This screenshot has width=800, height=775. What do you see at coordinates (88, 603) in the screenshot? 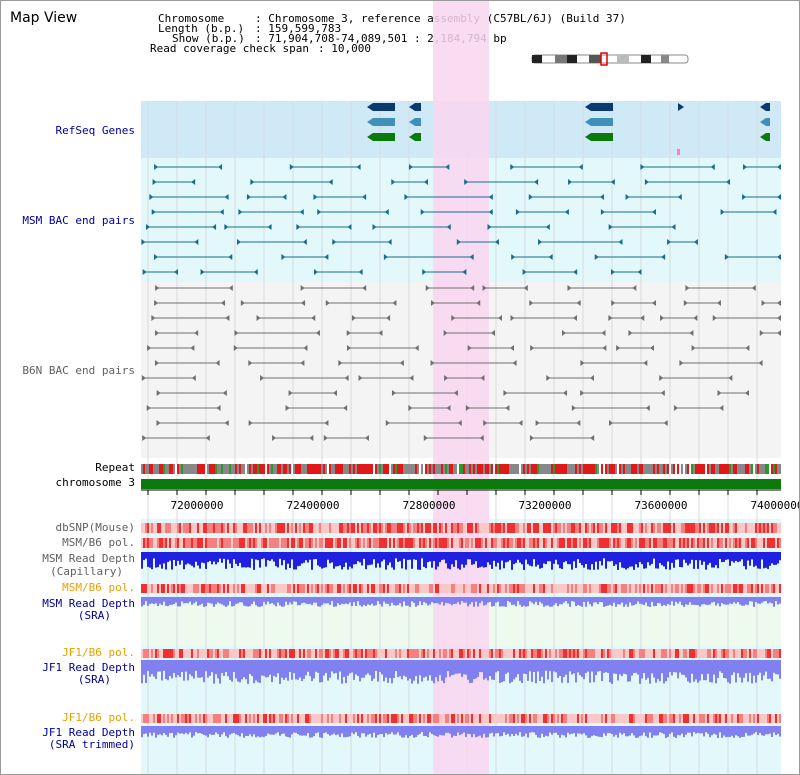
I see `track-label-msm-depth-sra-1: MSM Read Depth` at bounding box center [88, 603].